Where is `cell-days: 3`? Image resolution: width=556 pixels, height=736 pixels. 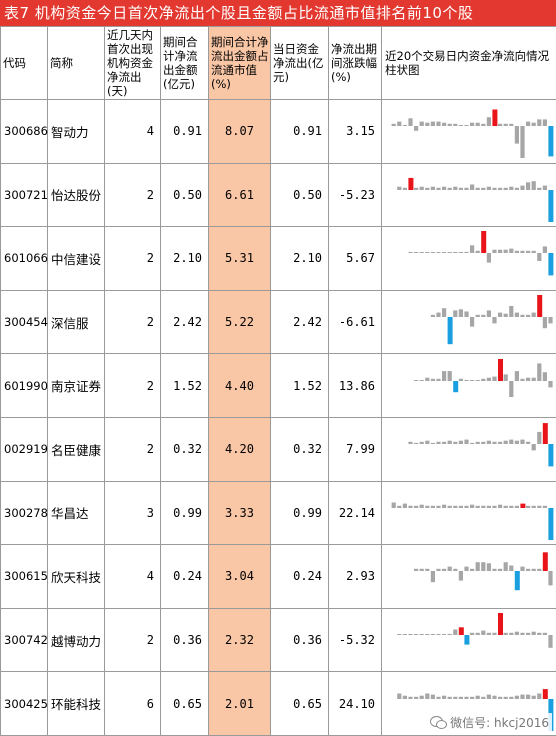
cell-days: 3 is located at coordinates (132, 513).